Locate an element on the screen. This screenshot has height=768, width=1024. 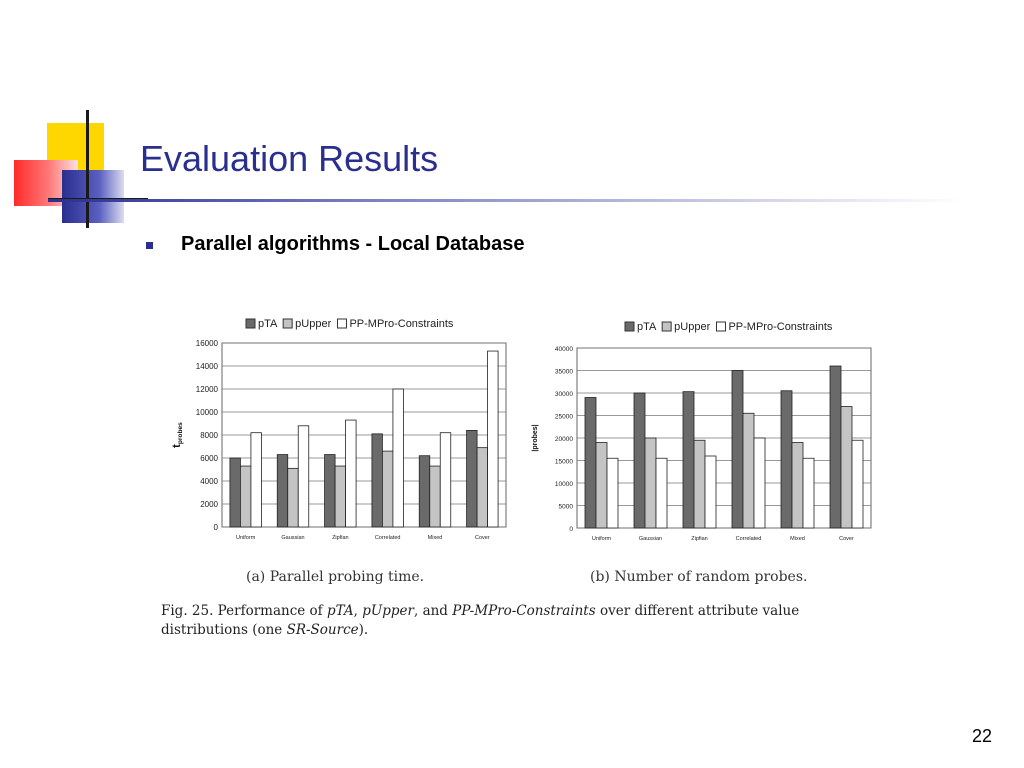
caption-text: over different attribute value is located at coordinates (697, 611).